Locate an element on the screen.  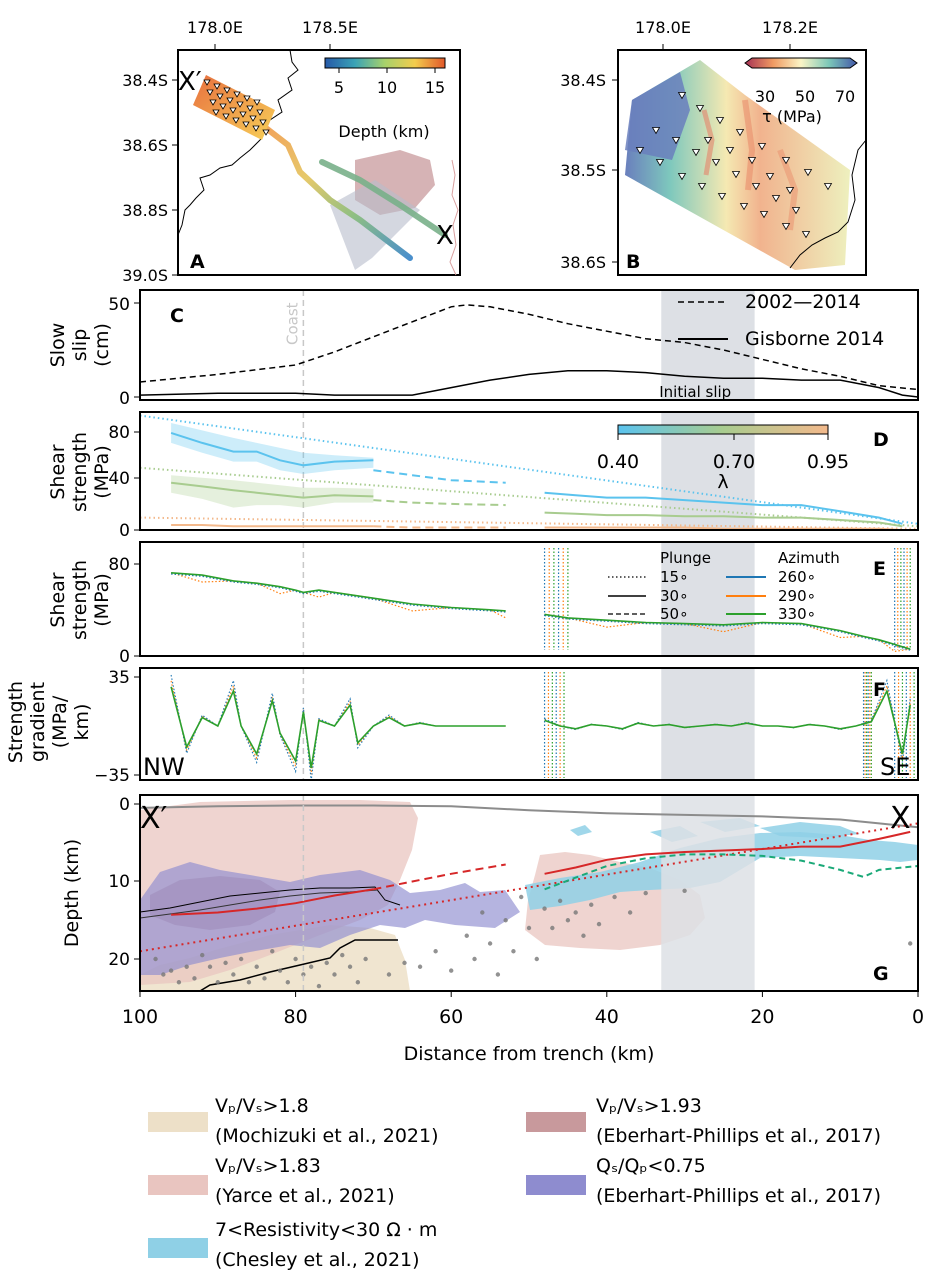
panel-d-band-lambda-0.40 is located at coordinates (272, 448).